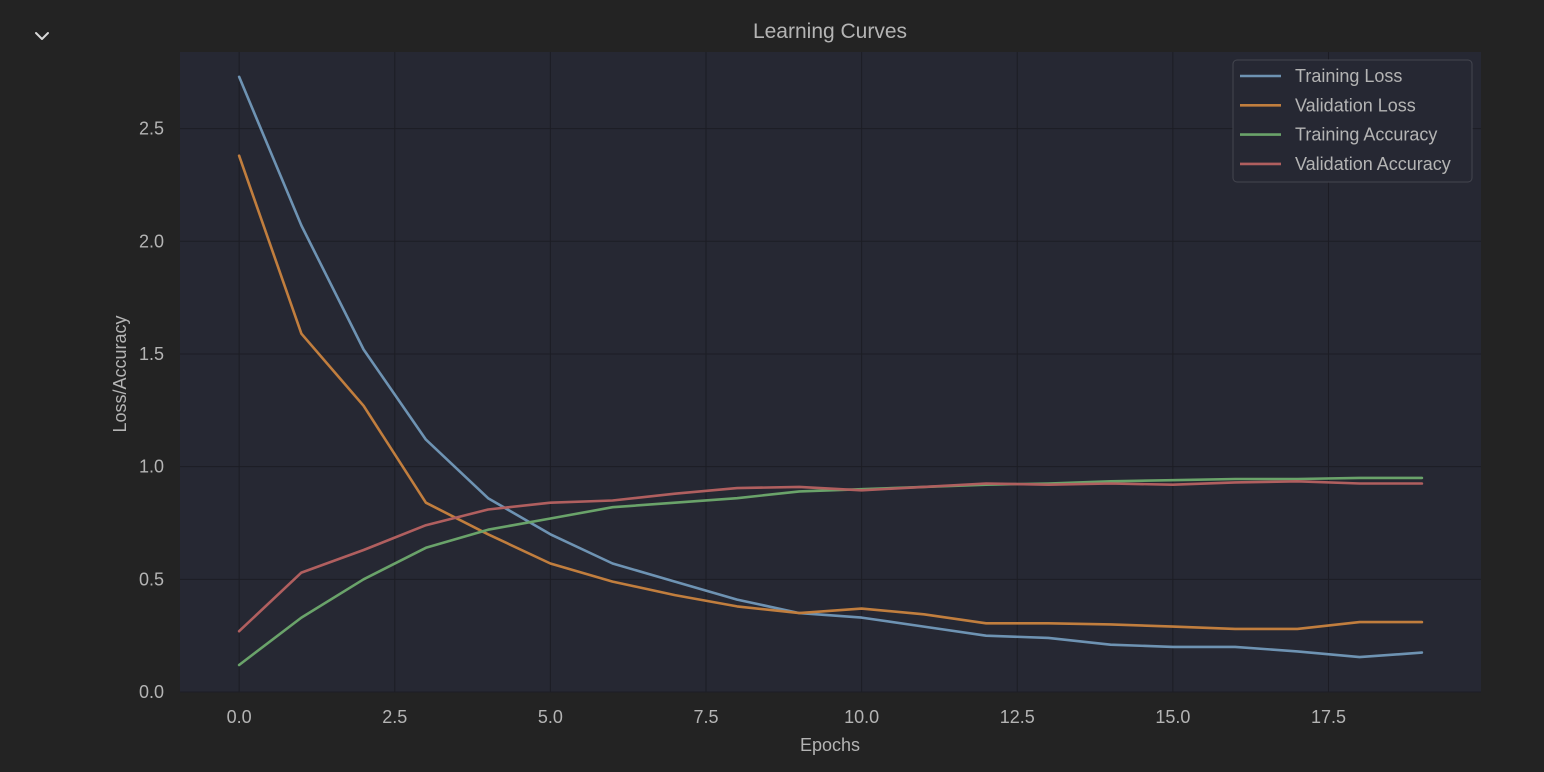  What do you see at coordinates (1172, 717) in the screenshot?
I see `x-tick-label: 15.0` at bounding box center [1172, 717].